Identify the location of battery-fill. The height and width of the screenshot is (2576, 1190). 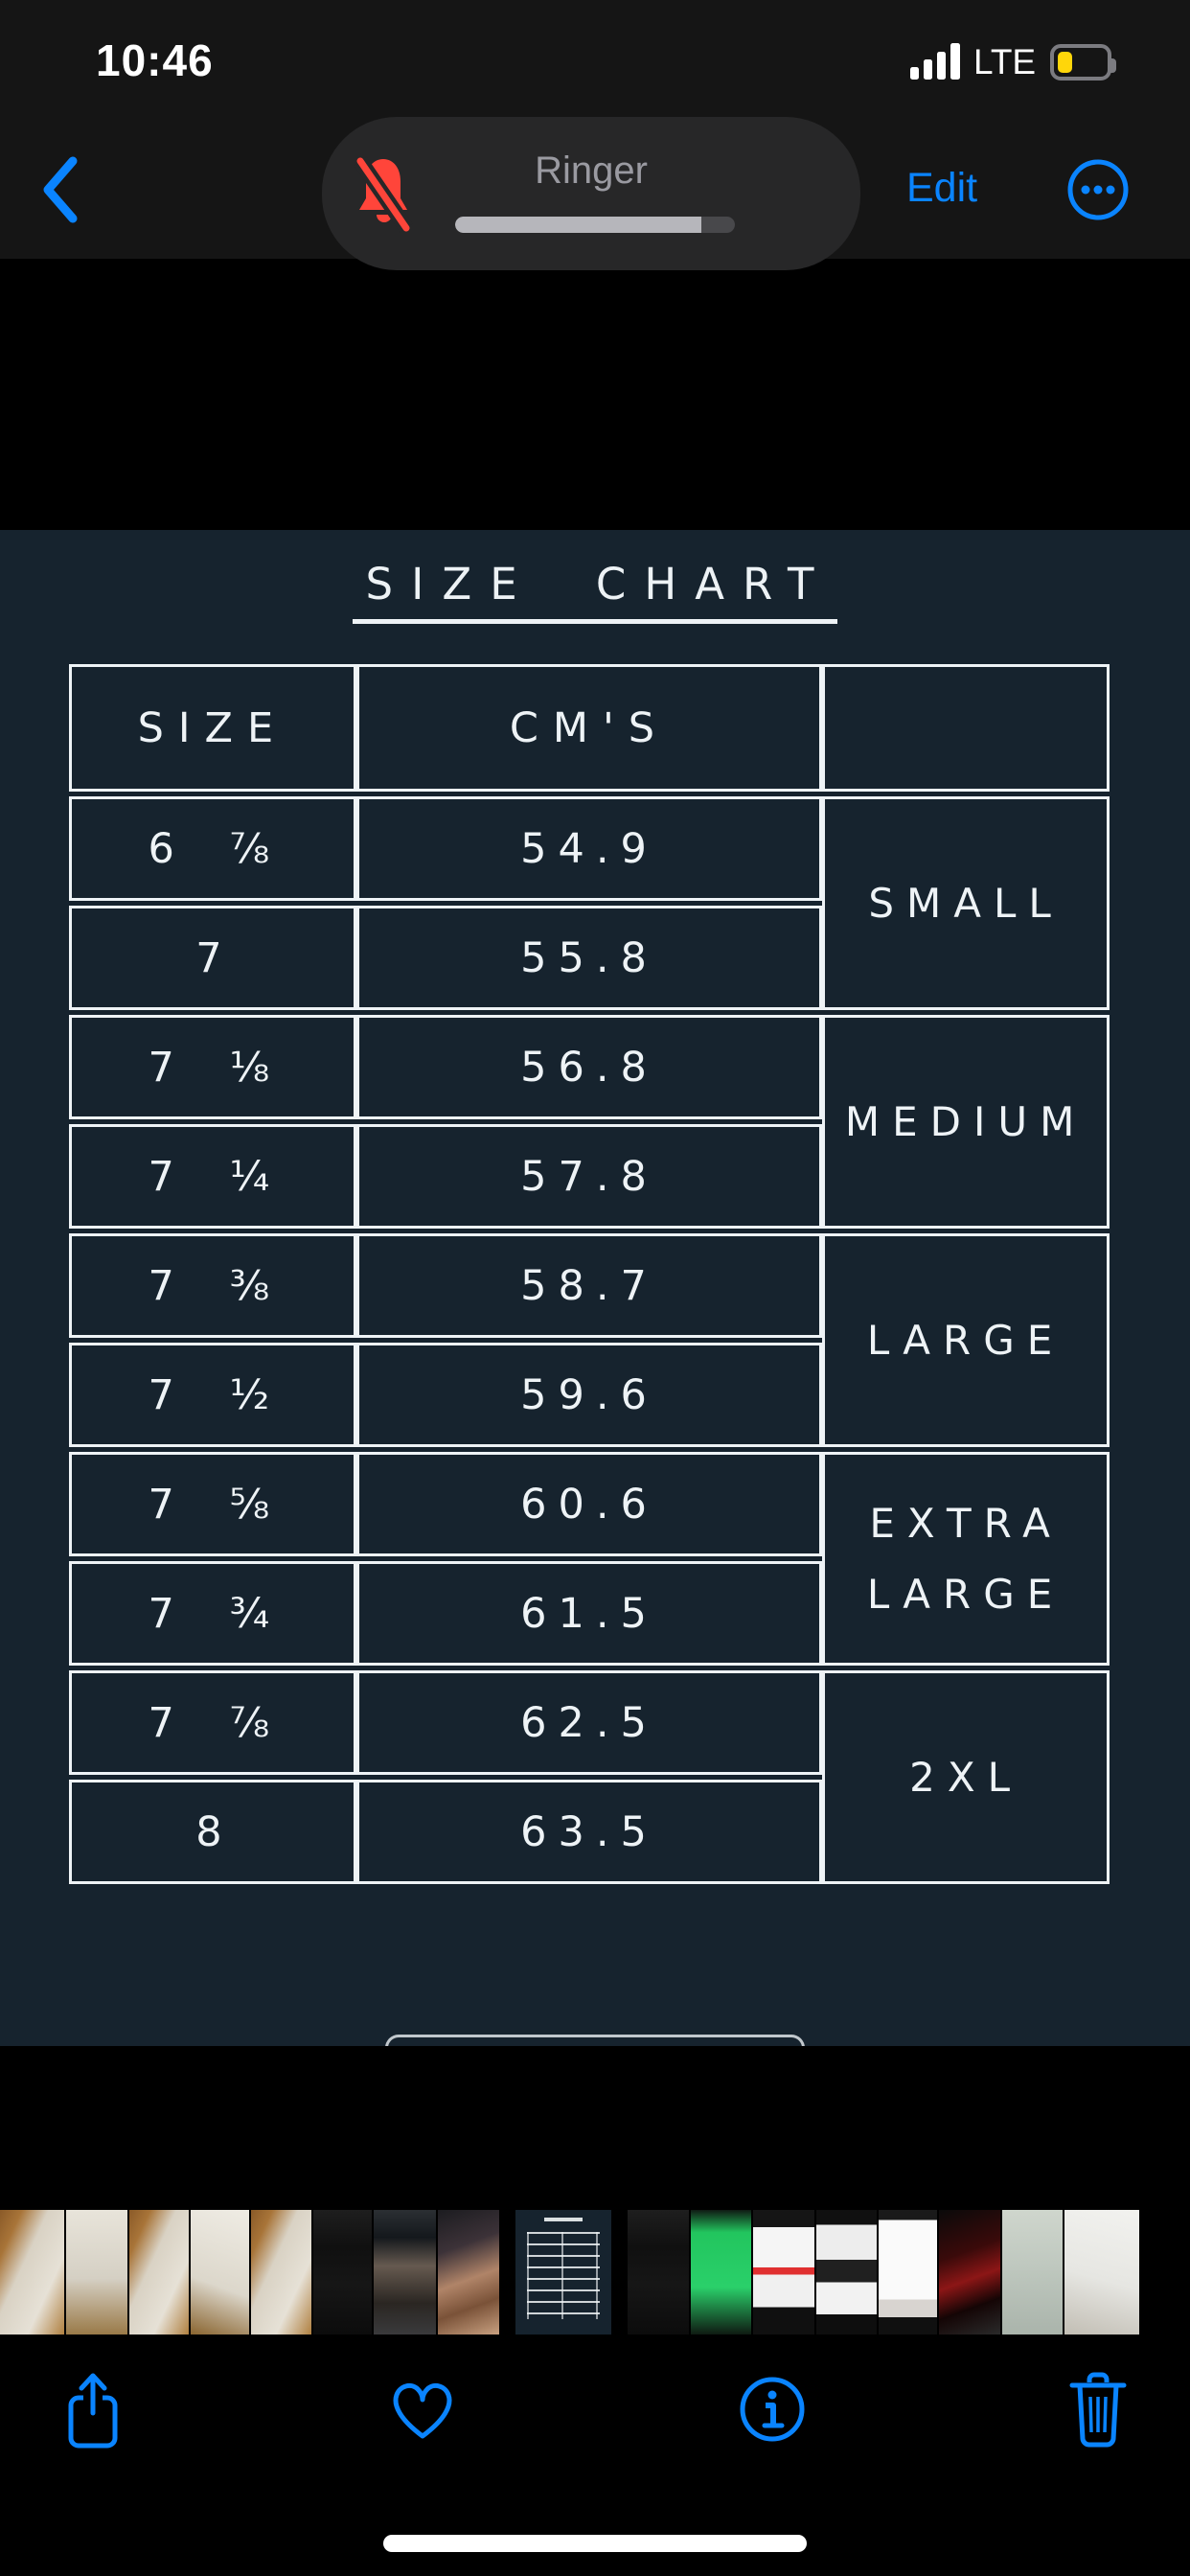
(1065, 63).